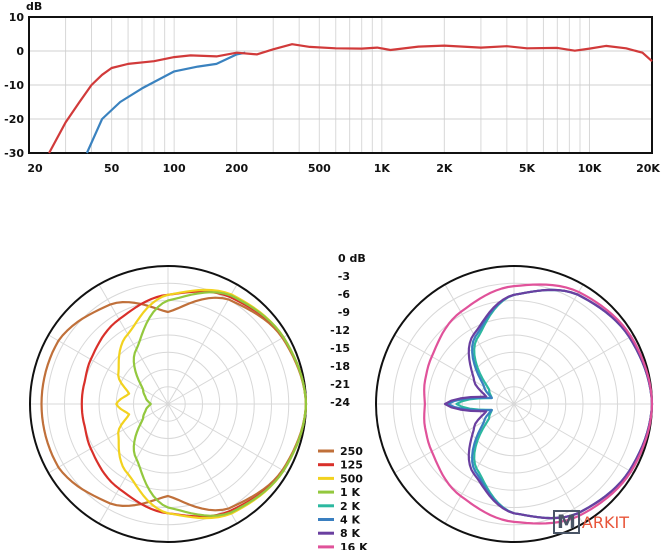 This screenshot has width=665, height=550. I want to click on y-tick-label: 10, so click(17, 17).